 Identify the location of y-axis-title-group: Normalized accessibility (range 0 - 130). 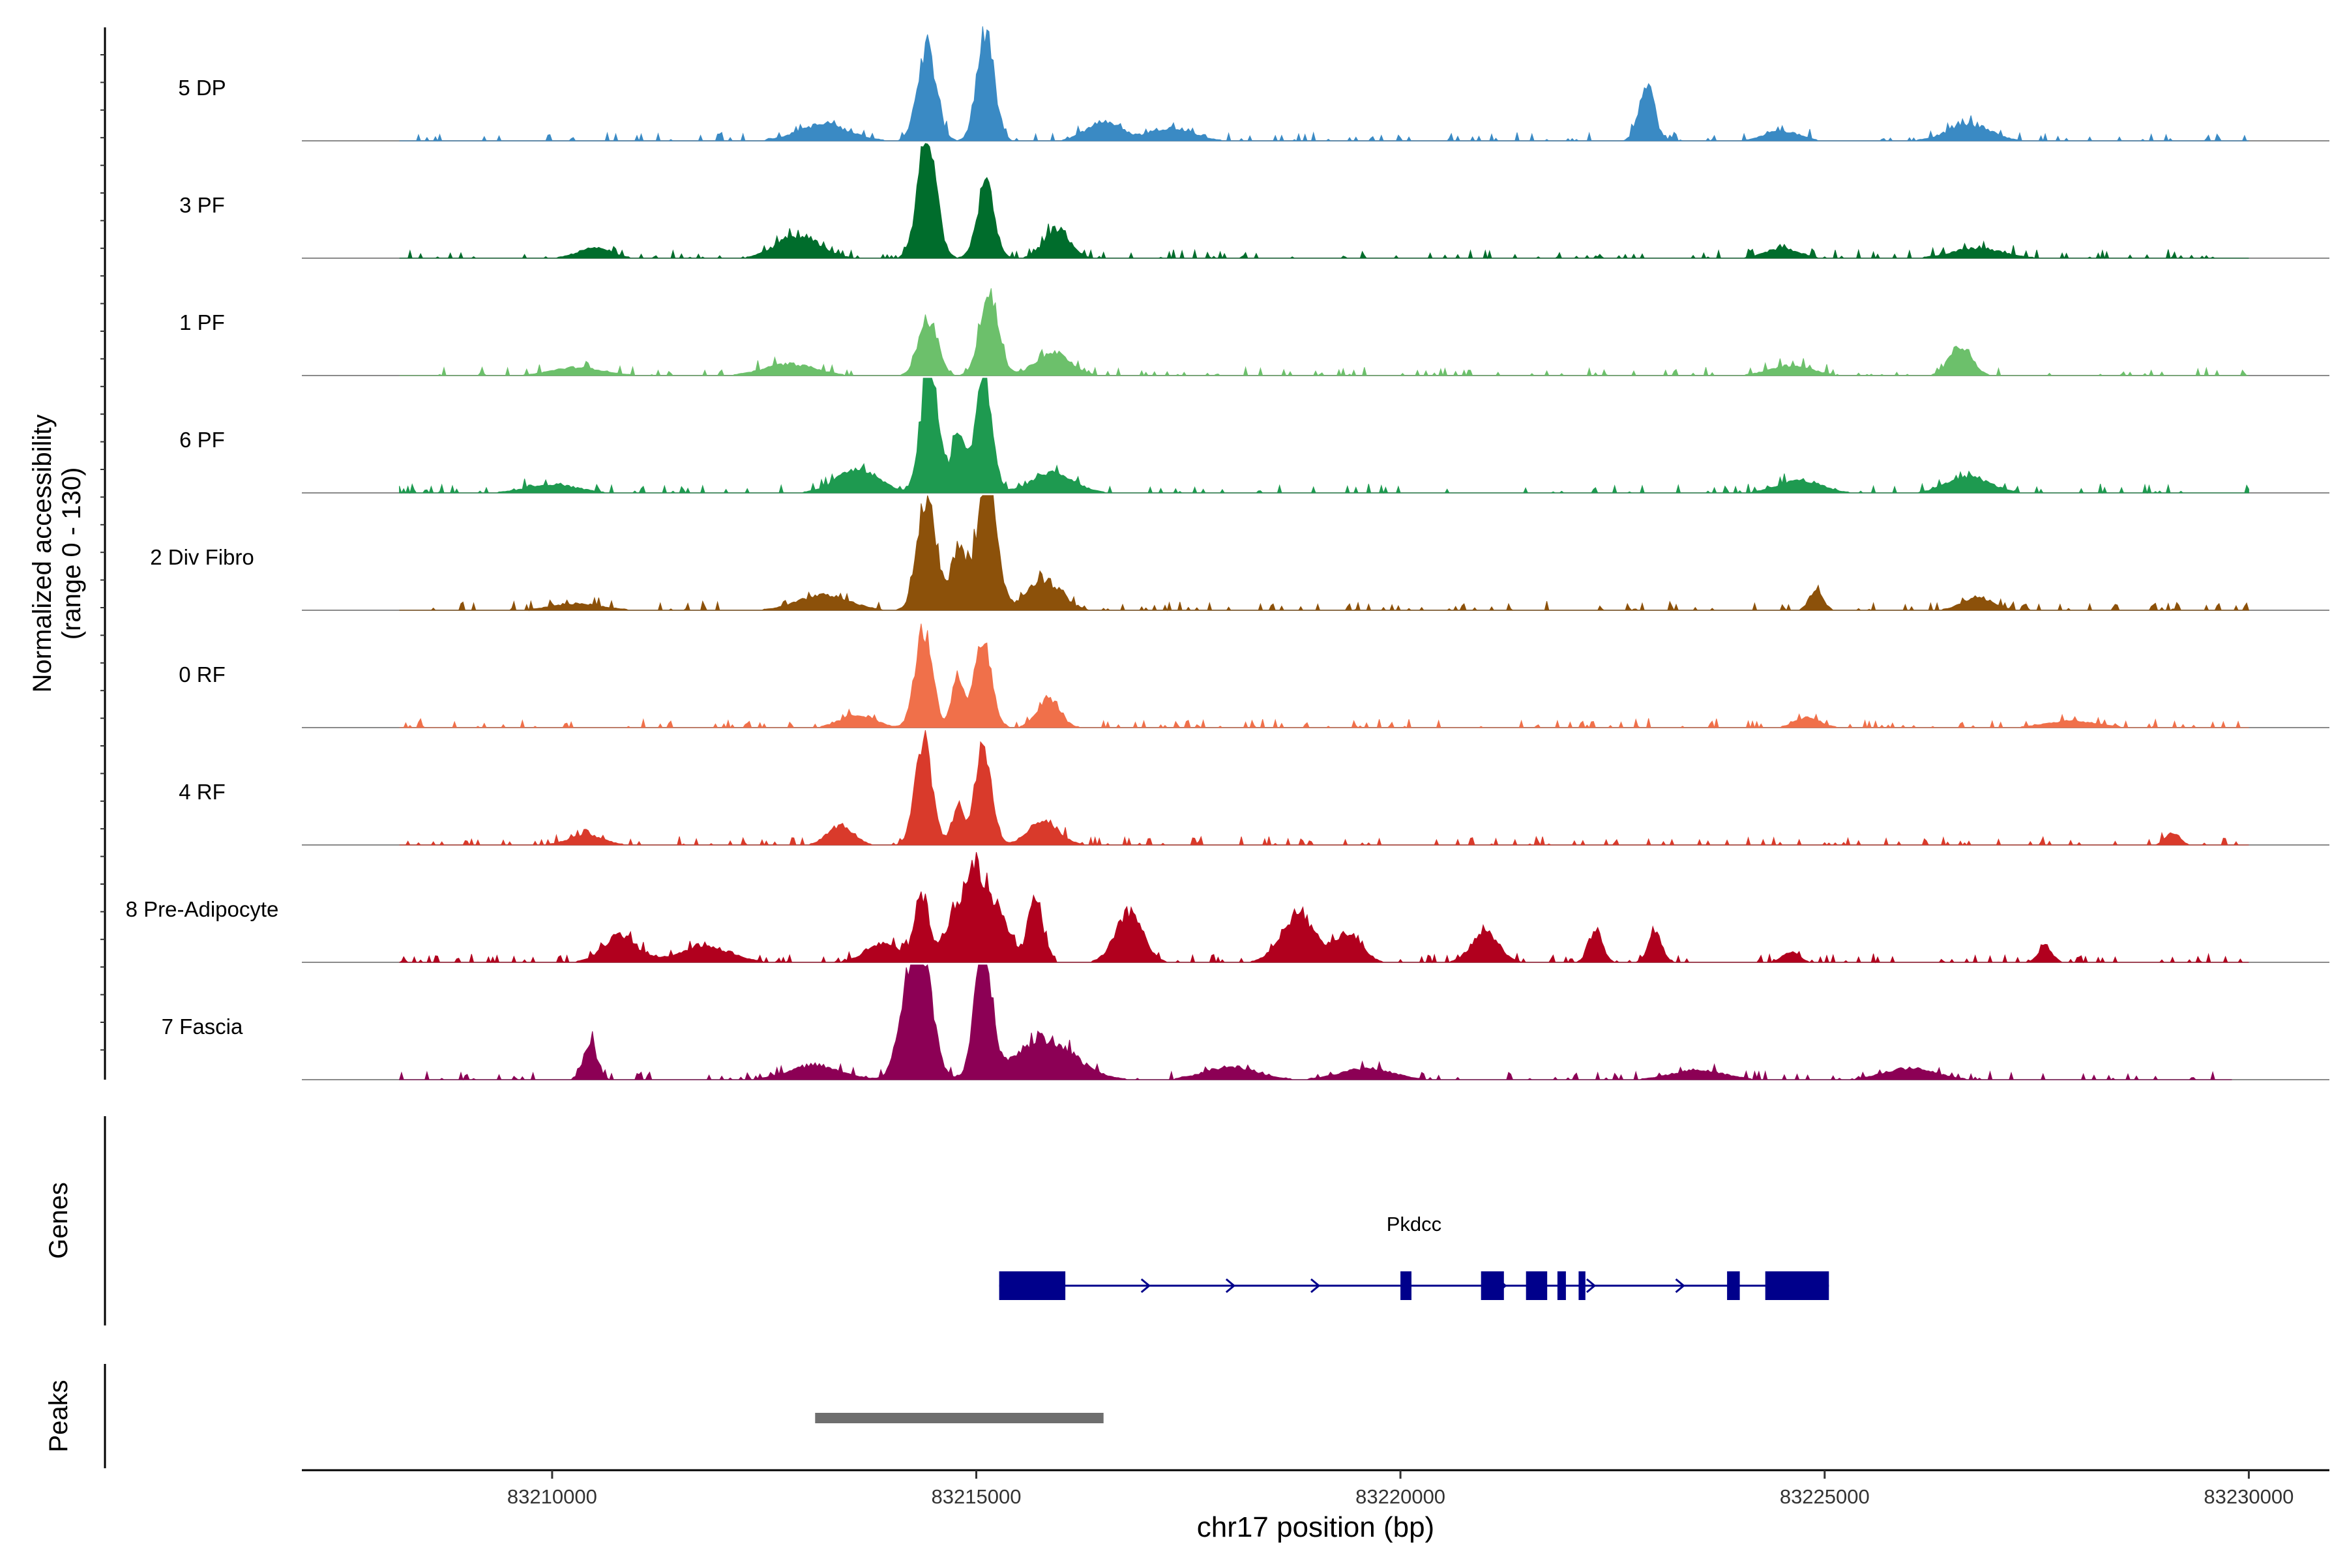
(57, 554).